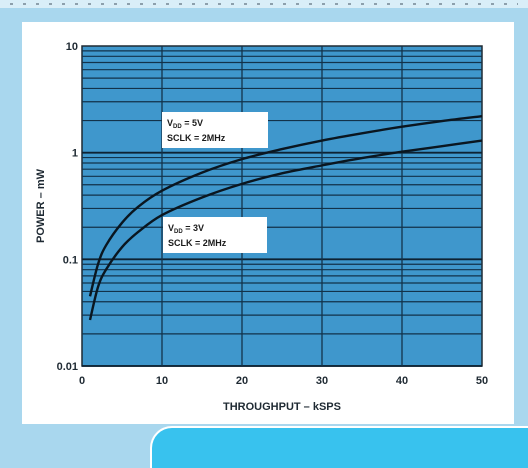 The image size is (528, 468). What do you see at coordinates (72, 47) in the screenshot?
I see `y-tick-label: 10` at bounding box center [72, 47].